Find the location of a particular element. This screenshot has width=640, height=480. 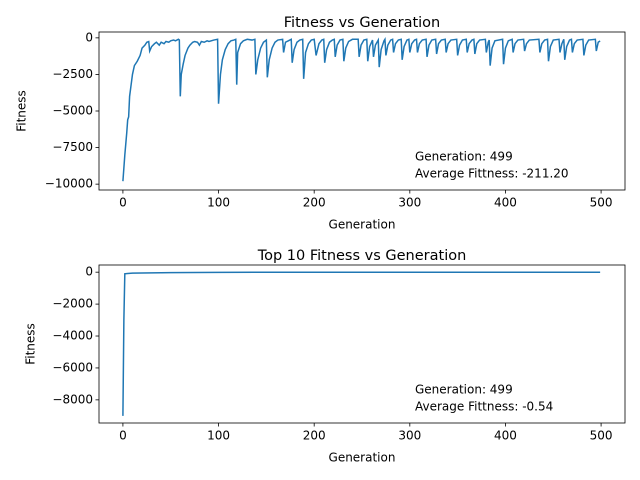

chart-title: Fitness vs Generation is located at coordinates (362, 23).